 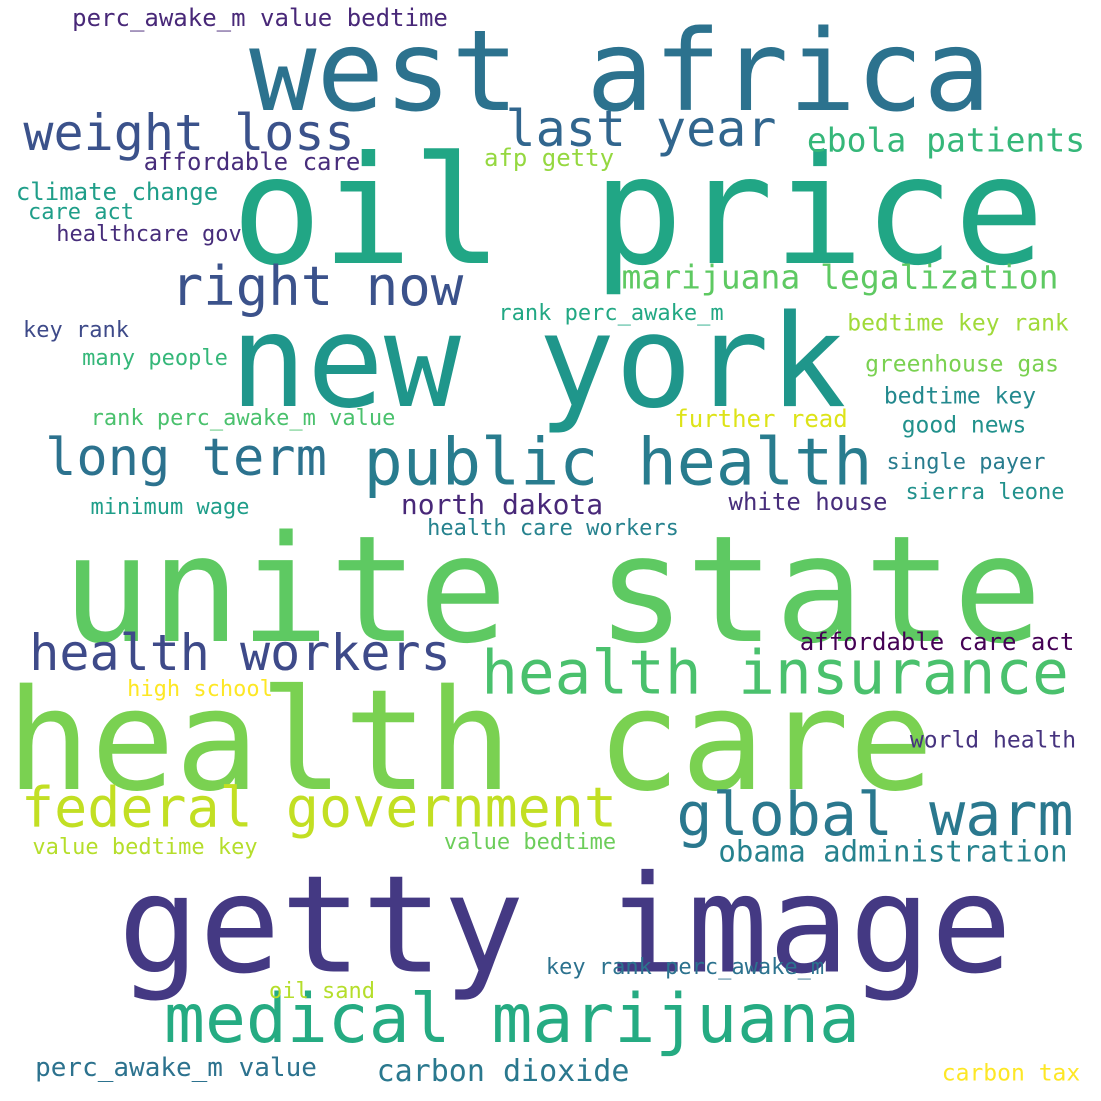 What do you see at coordinates (145, 847) in the screenshot?
I see `word-value-bedtime-key: value bedtime key` at bounding box center [145, 847].